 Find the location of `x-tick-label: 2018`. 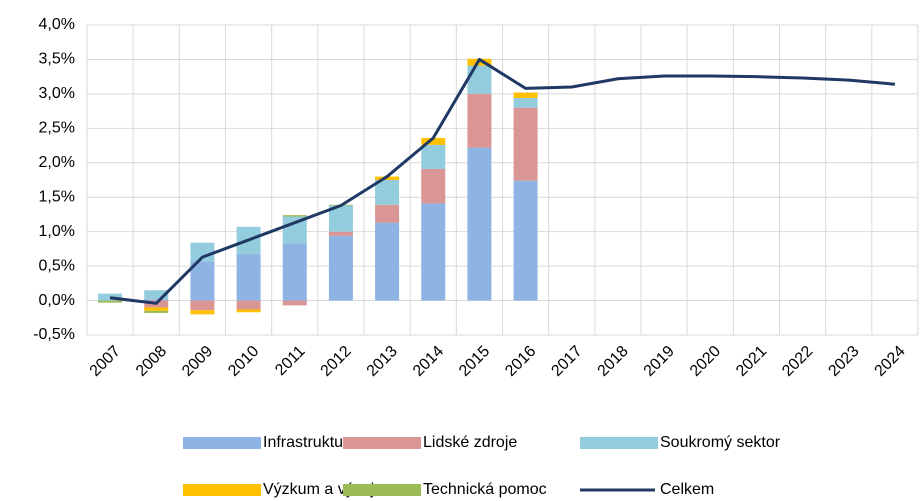

x-tick-label: 2018 is located at coordinates (613, 361).